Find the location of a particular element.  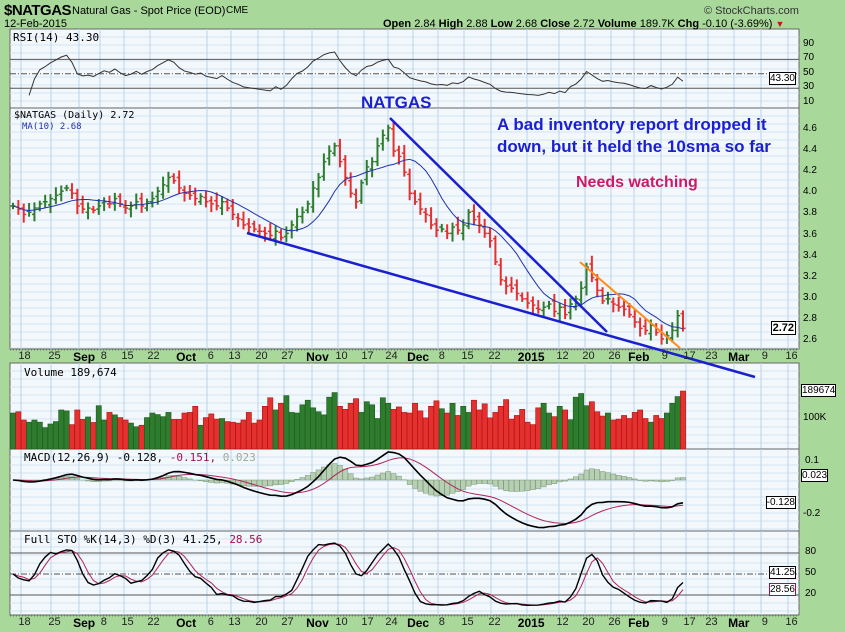

x-tick-label: Dec is located at coordinates (418, 623).